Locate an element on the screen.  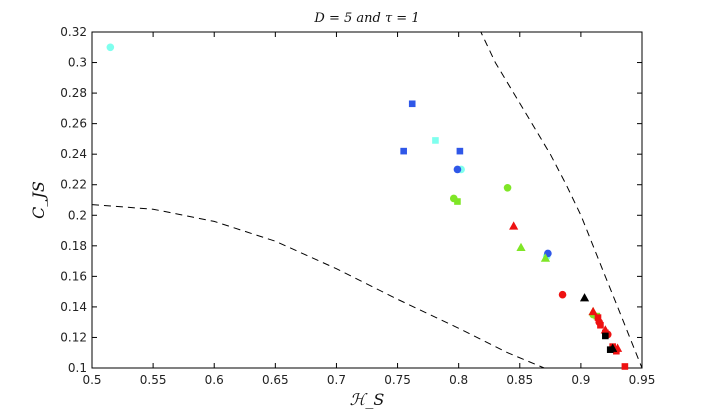
y-tick-label: 0.14 is located at coordinates (73, 307).